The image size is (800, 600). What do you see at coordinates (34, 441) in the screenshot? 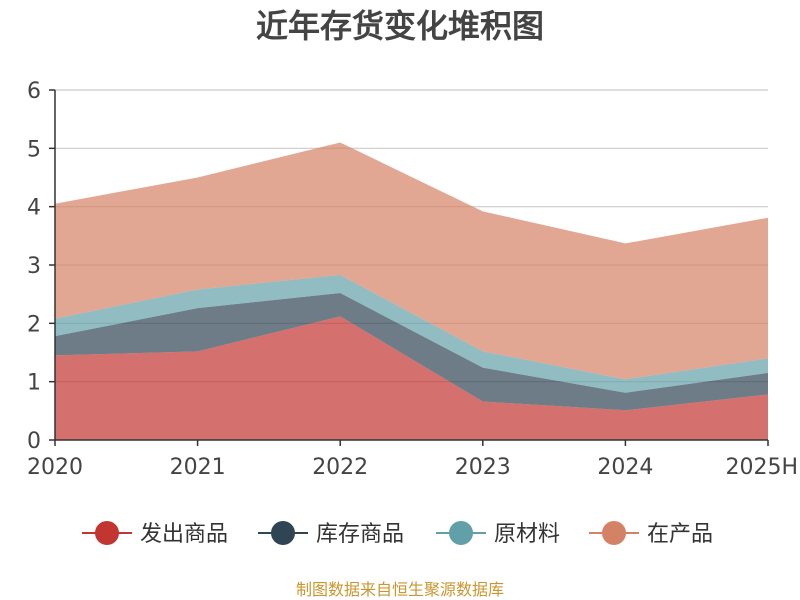
I see `y-tick-label: 0` at bounding box center [34, 441].